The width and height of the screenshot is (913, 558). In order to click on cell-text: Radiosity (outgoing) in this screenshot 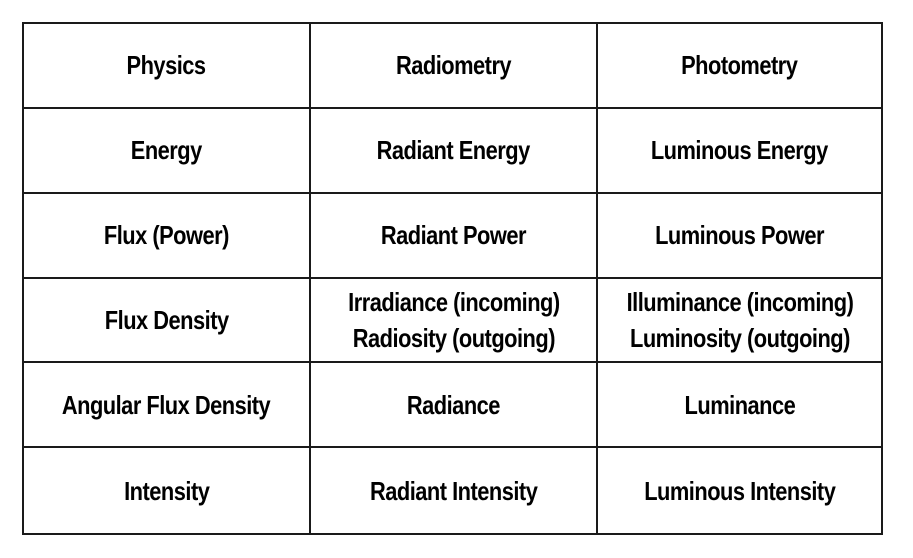, I will do `click(453, 337)`.